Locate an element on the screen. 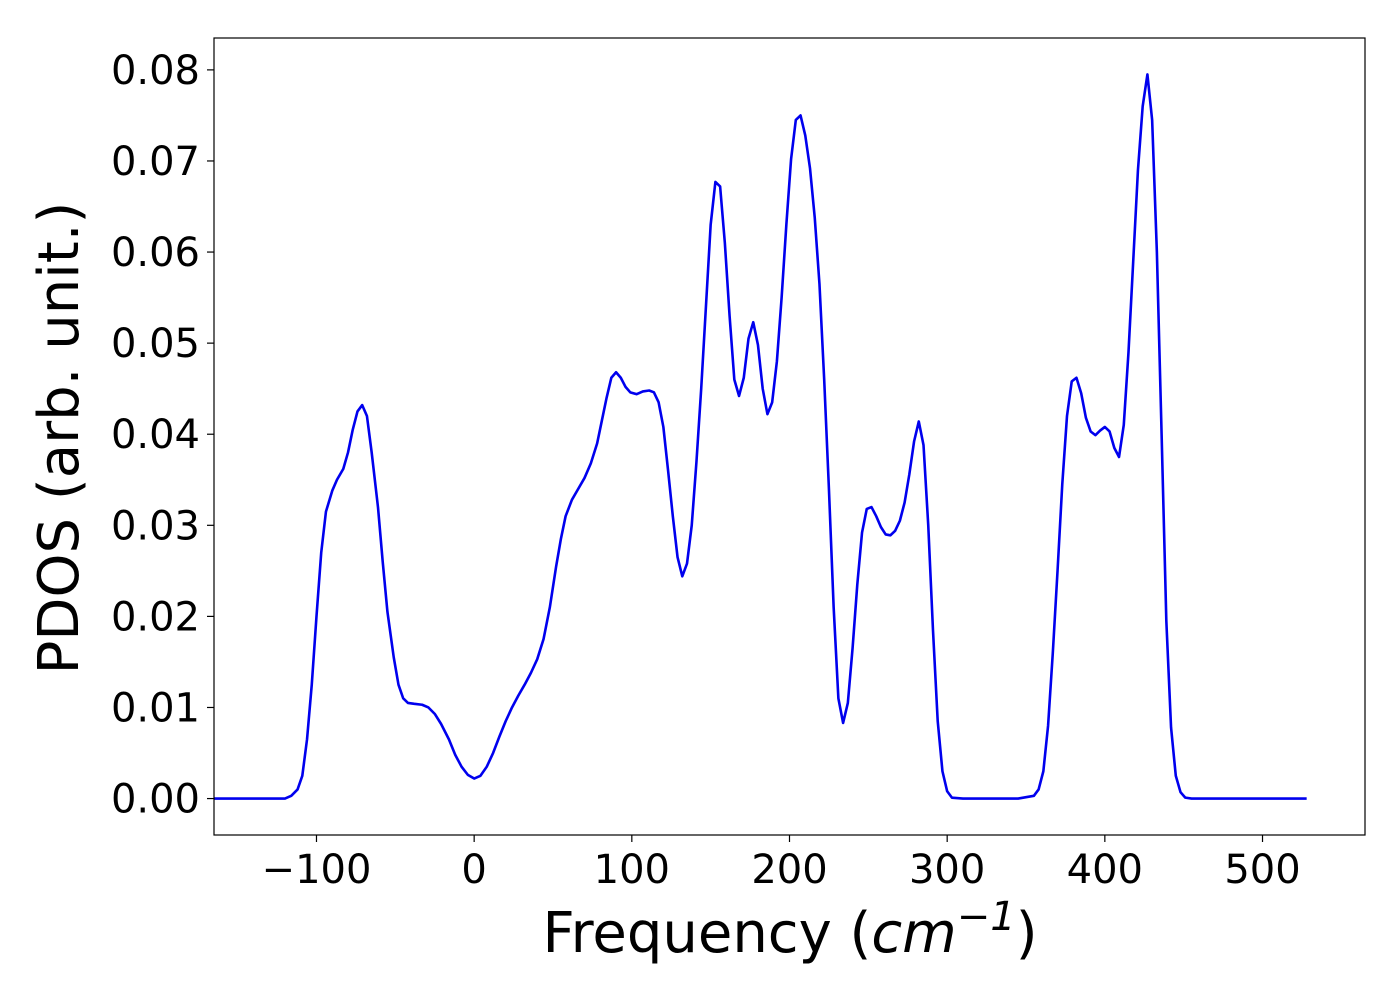 The width and height of the screenshot is (1400, 1000). y-tick-label: 0.06 is located at coordinates (155, 253).